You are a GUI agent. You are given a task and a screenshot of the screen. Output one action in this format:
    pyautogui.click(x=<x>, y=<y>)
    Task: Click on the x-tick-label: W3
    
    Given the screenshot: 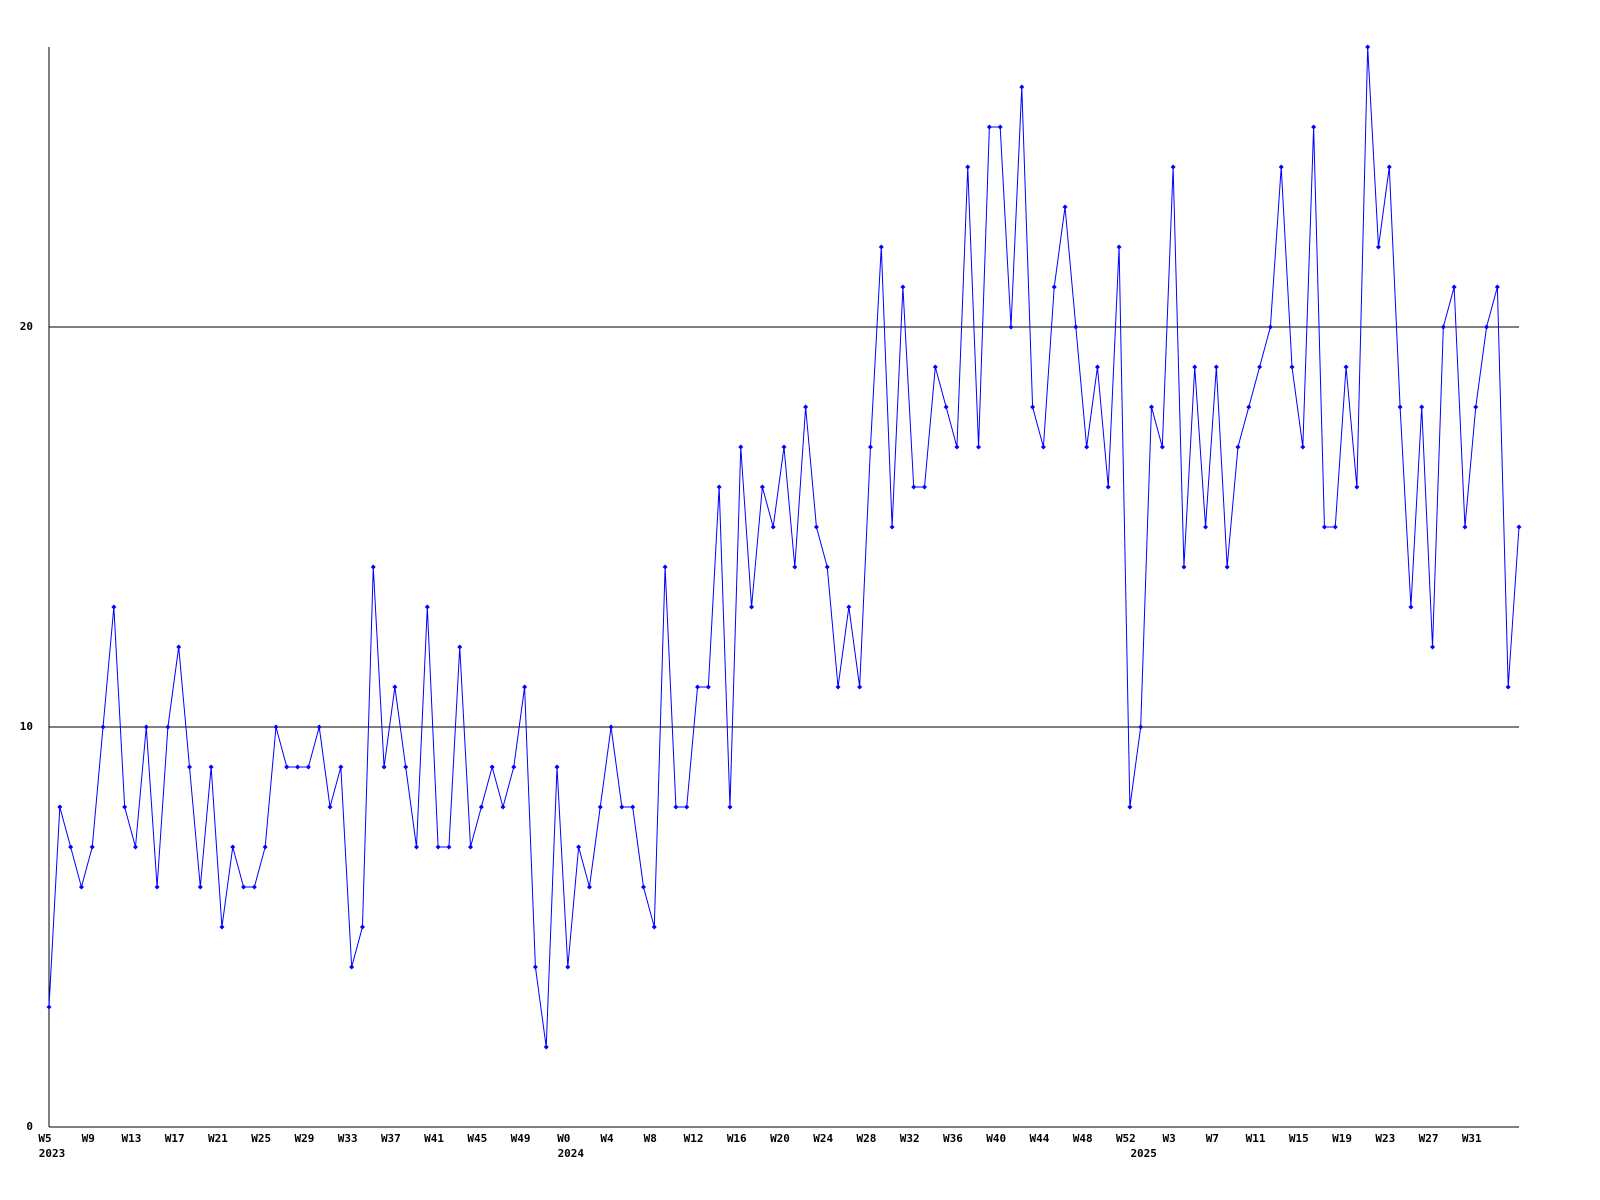 What is the action you would take?
    pyautogui.click(x=1168, y=1138)
    